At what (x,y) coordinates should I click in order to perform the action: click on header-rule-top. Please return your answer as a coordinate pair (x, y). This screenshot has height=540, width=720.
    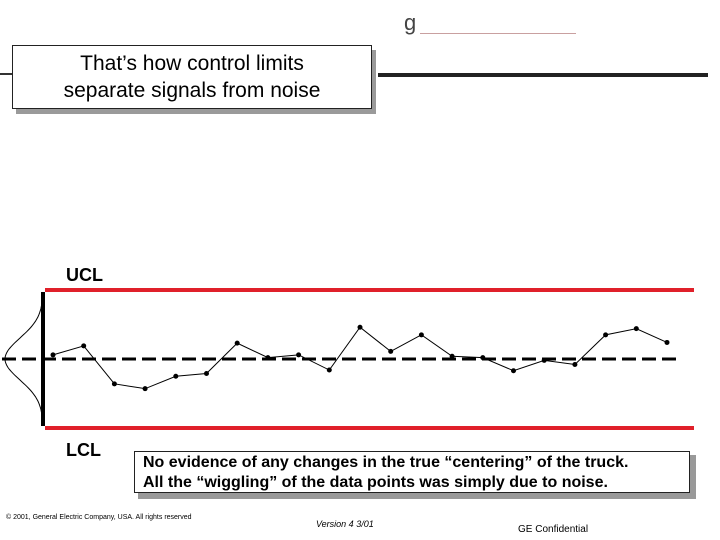
    Looking at the image, I should click on (498, 33).